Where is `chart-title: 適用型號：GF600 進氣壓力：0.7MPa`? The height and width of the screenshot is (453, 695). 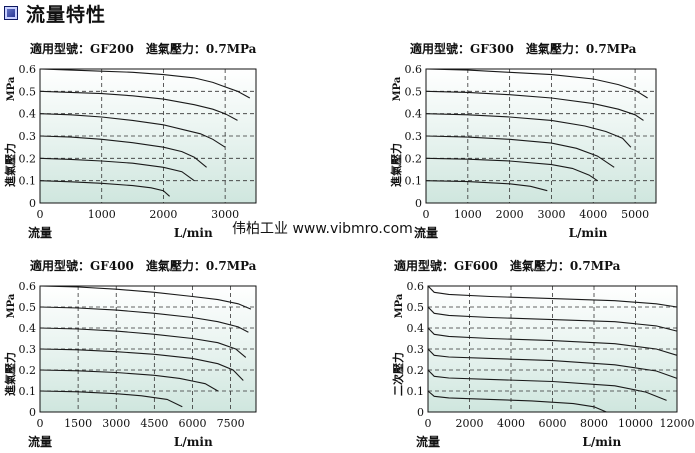 chart-title: 適用型號：GF600 進氣壓力：0.7MPa is located at coordinates (507, 266).